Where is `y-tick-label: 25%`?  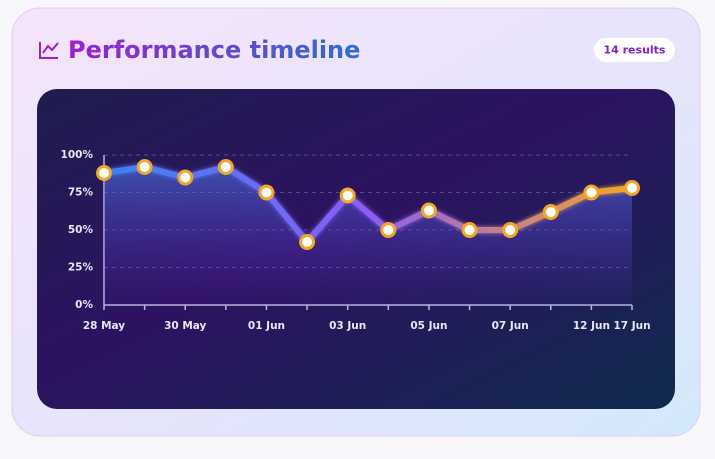
y-tick-label: 25% is located at coordinates (81, 268).